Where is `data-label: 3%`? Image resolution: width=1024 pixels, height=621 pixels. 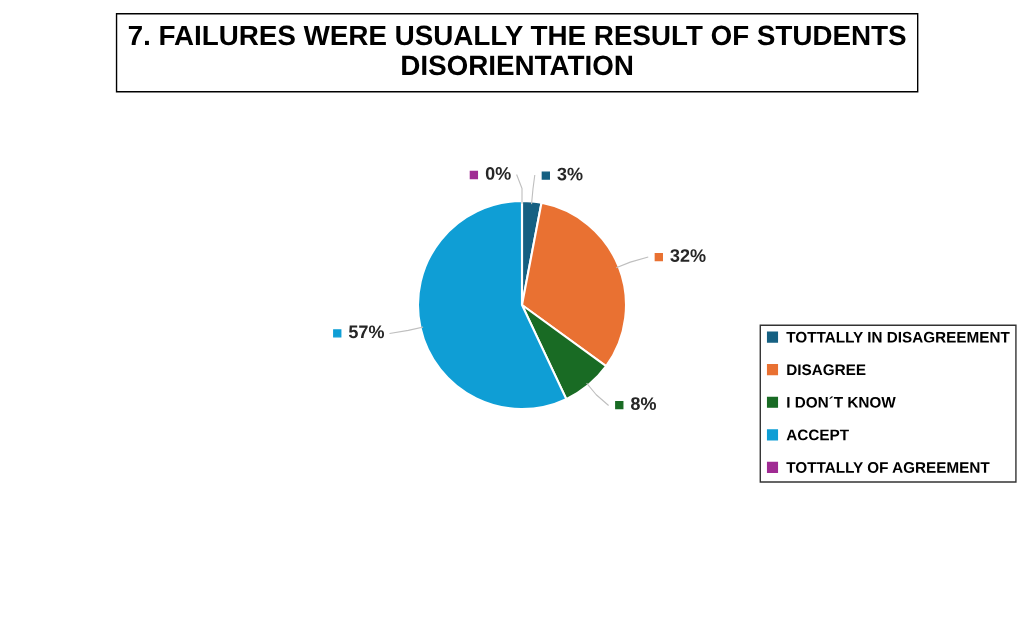
data-label: 3% is located at coordinates (570, 174).